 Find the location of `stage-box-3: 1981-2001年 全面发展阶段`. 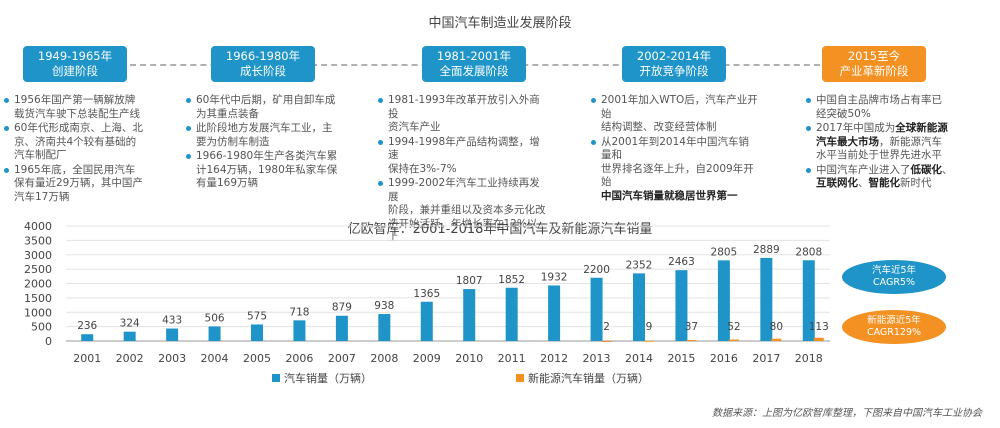

stage-box-3: 1981-2001年 全面发展阶段 is located at coordinates (474, 64).